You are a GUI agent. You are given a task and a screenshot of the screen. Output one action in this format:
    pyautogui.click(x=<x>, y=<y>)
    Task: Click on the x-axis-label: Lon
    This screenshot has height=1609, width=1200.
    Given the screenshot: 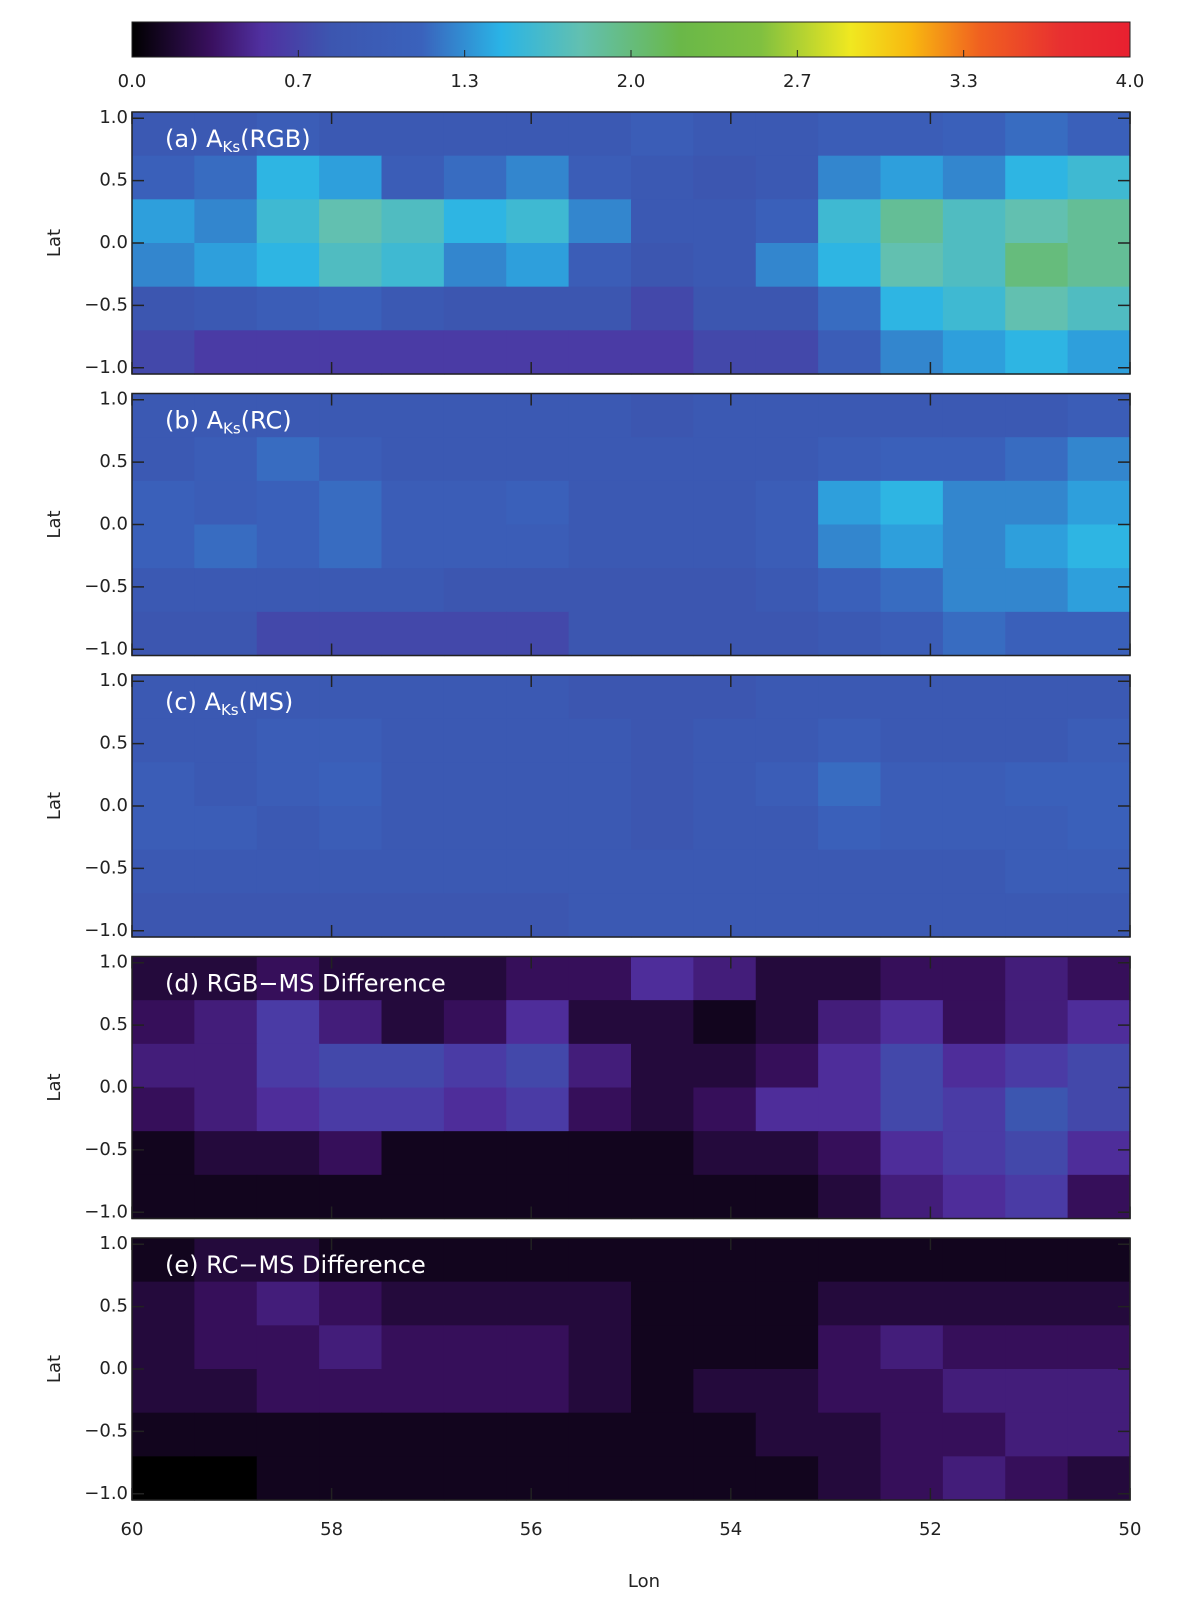 What is the action you would take?
    pyautogui.click(x=644, y=1581)
    